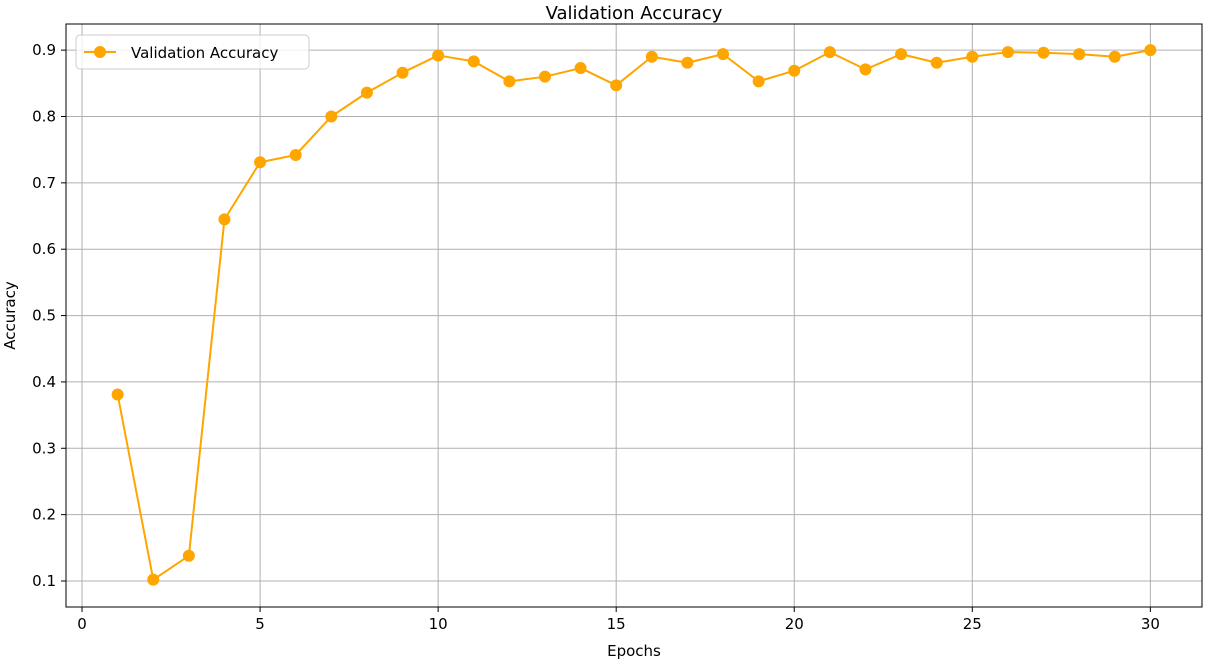 Image resolution: width=1232 pixels, height=661 pixels. What do you see at coordinates (82, 624) in the screenshot?
I see `x-tick-label: 0` at bounding box center [82, 624].